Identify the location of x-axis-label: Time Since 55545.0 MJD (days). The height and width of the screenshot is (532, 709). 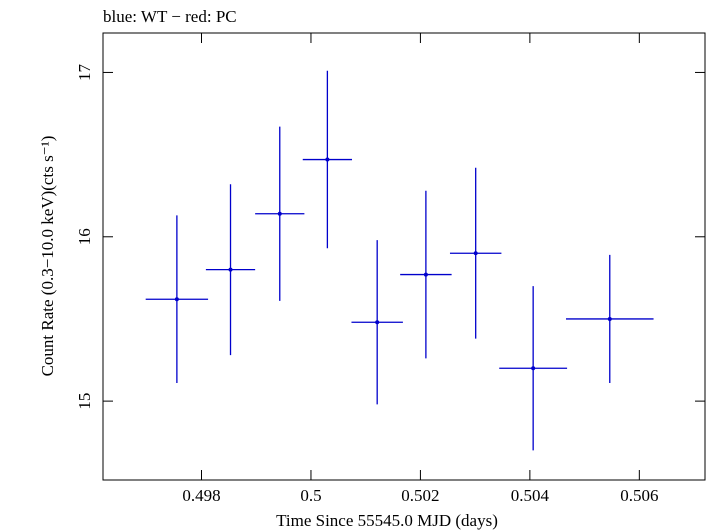
(387, 520).